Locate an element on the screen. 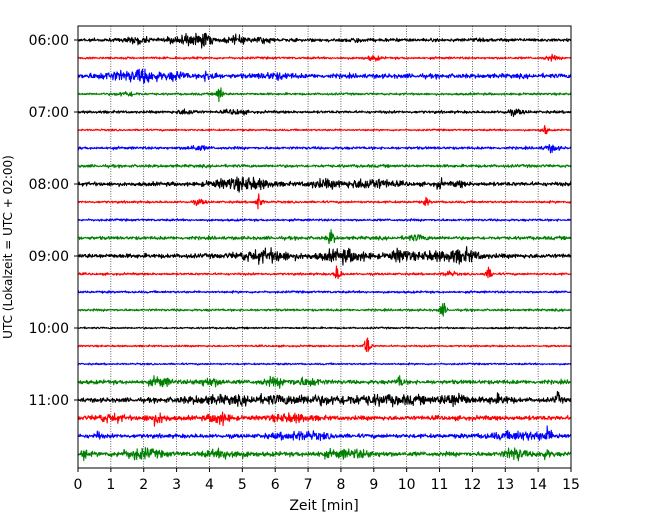 The width and height of the screenshot is (650, 520). x-tick-label: 2 is located at coordinates (143, 485).